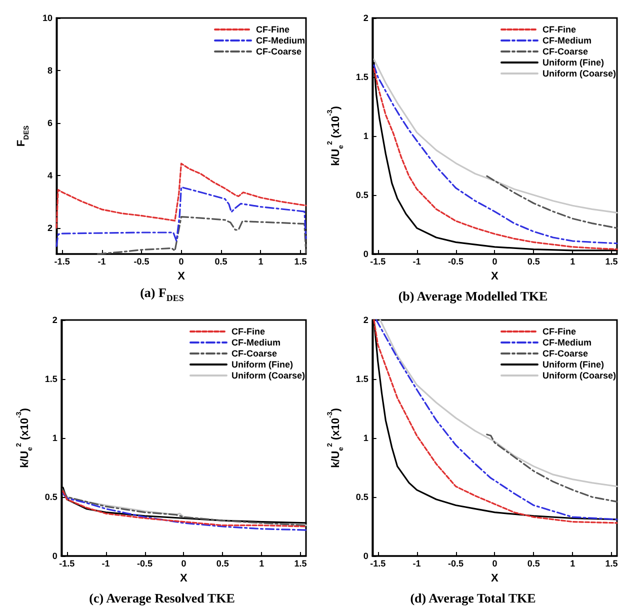 The height and width of the screenshot is (616, 635). What do you see at coordinates (473, 296) in the screenshot?
I see `text: (b) Average Modelled TKE` at bounding box center [473, 296].